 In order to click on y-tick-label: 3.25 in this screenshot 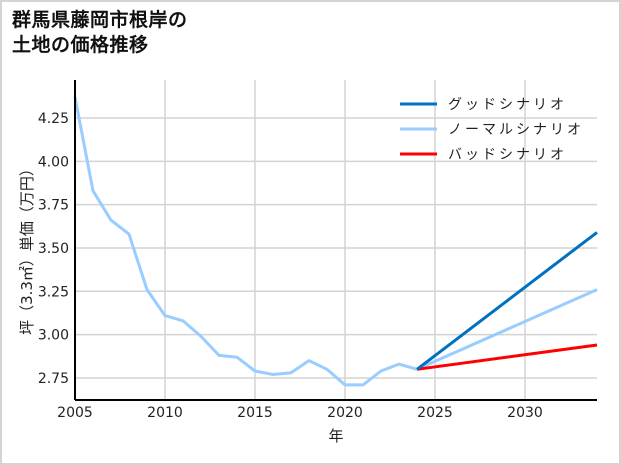, I will do `click(53, 292)`.